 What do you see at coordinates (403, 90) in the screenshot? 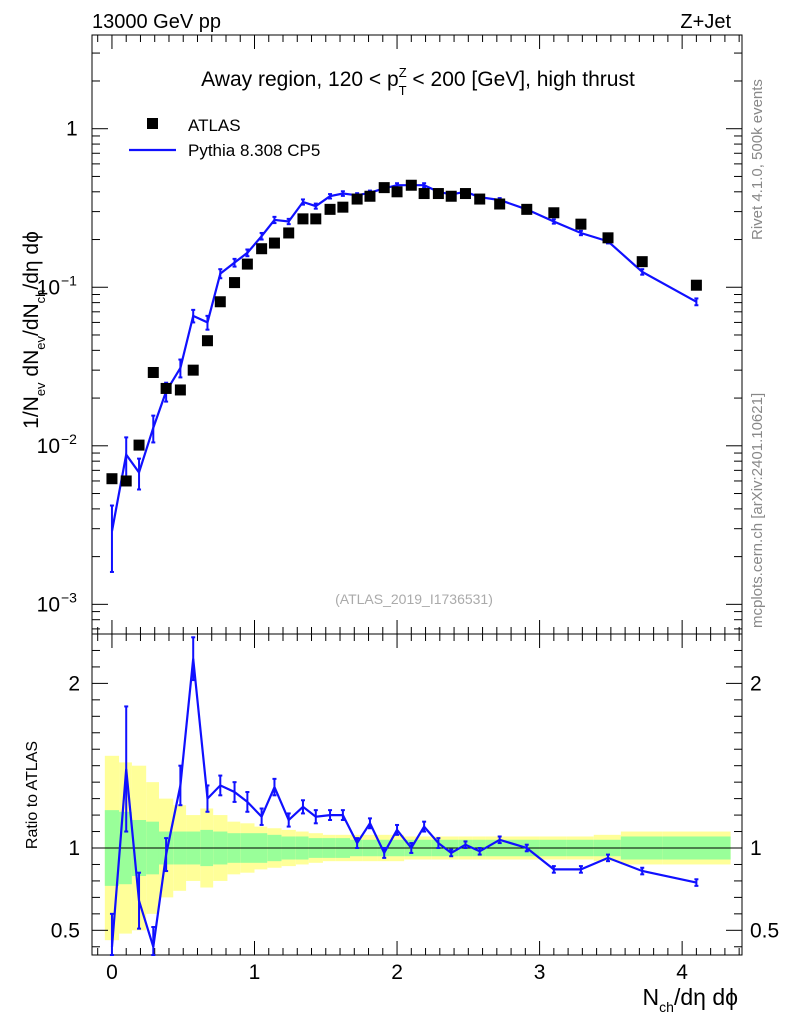
I see `title-sub: T` at bounding box center [403, 90].